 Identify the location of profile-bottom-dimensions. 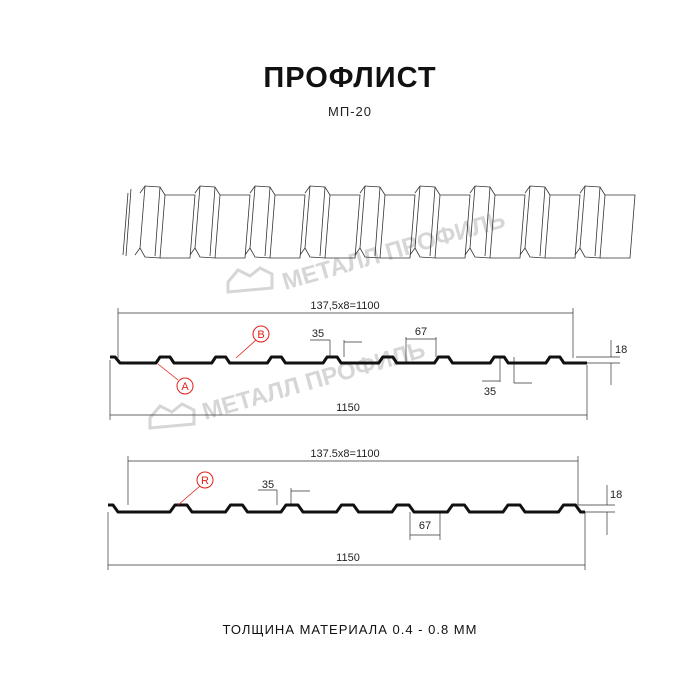
(361, 513).